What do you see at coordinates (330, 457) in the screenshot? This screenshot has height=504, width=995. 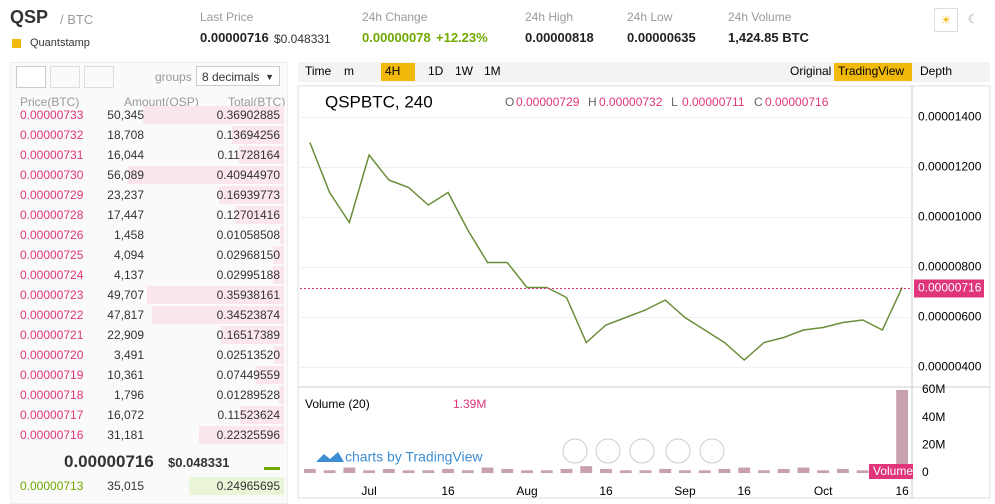 I see `watermark-logo` at bounding box center [330, 457].